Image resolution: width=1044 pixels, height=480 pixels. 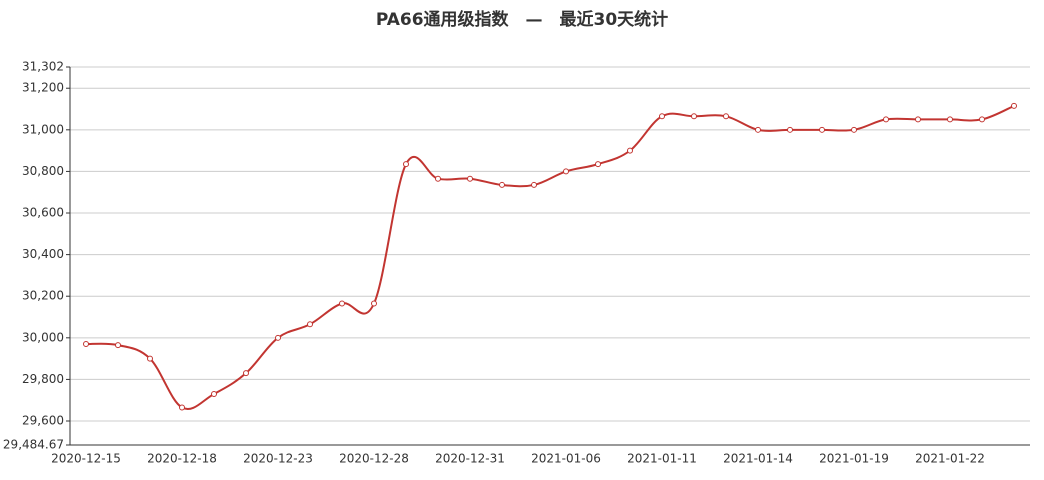 I want to click on y-tick-label: 31,200, so click(x=43, y=88).